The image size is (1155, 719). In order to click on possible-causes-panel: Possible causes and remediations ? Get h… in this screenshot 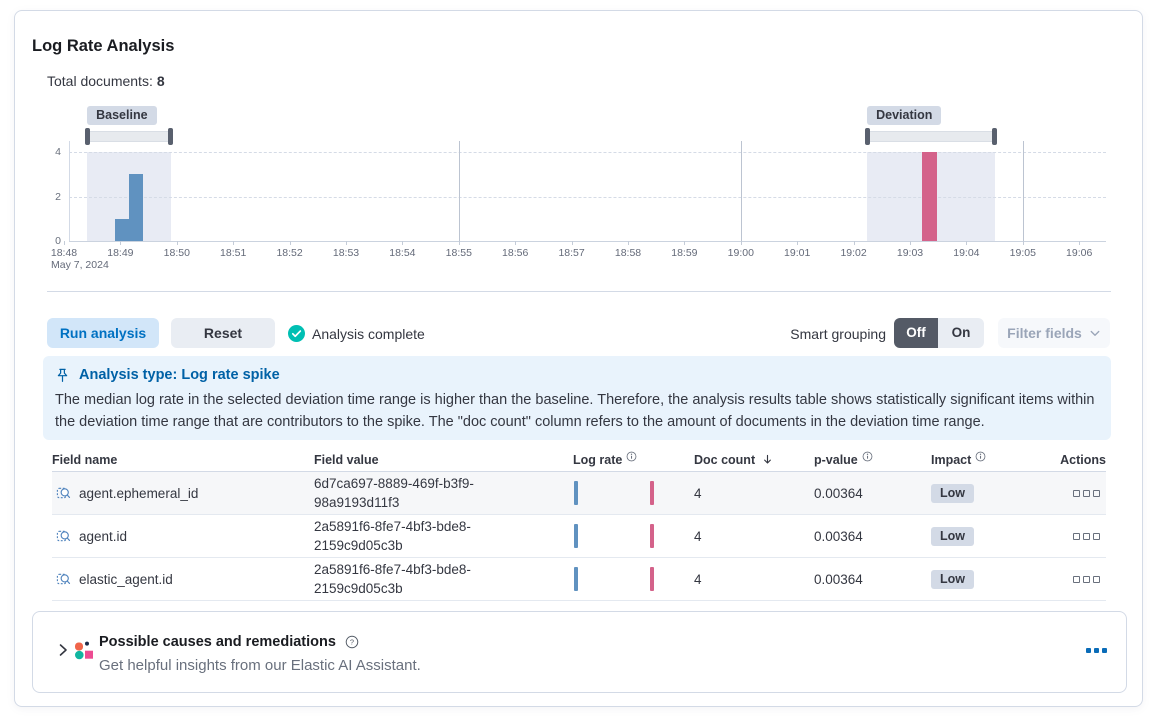, I will do `click(579, 652)`.